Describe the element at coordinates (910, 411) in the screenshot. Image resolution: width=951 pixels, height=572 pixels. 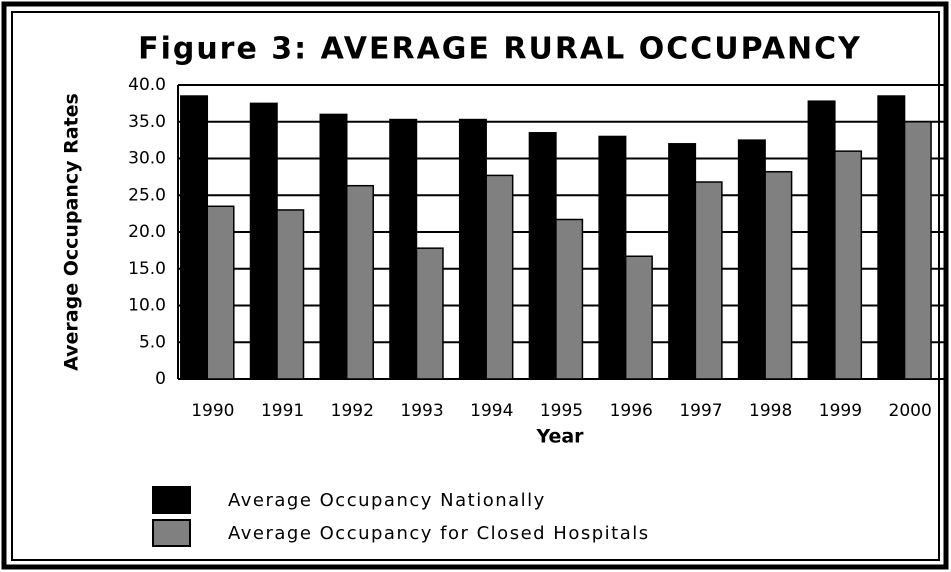
I see `x-tick-label: 2000` at that location.